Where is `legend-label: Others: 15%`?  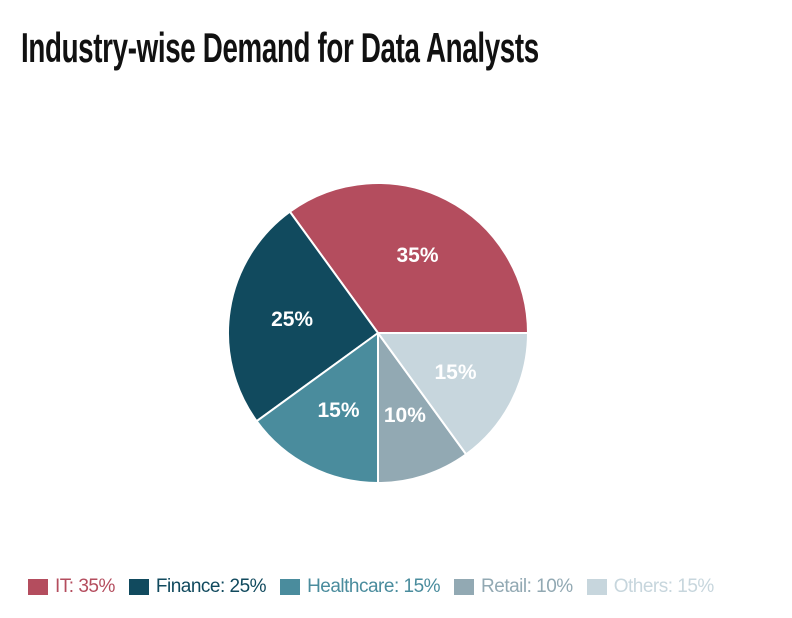
legend-label: Others: 15% is located at coordinates (664, 586).